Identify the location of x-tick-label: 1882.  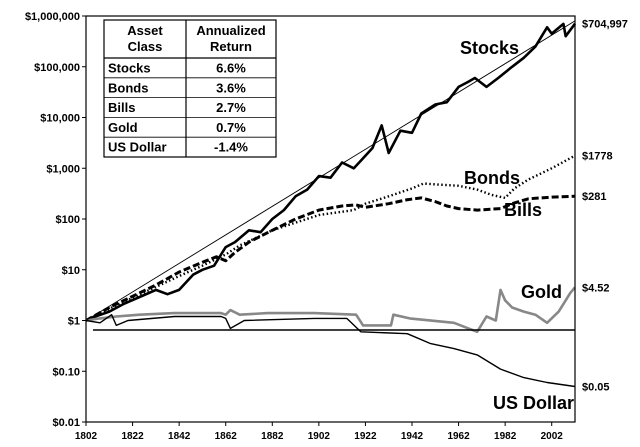
(272, 436).